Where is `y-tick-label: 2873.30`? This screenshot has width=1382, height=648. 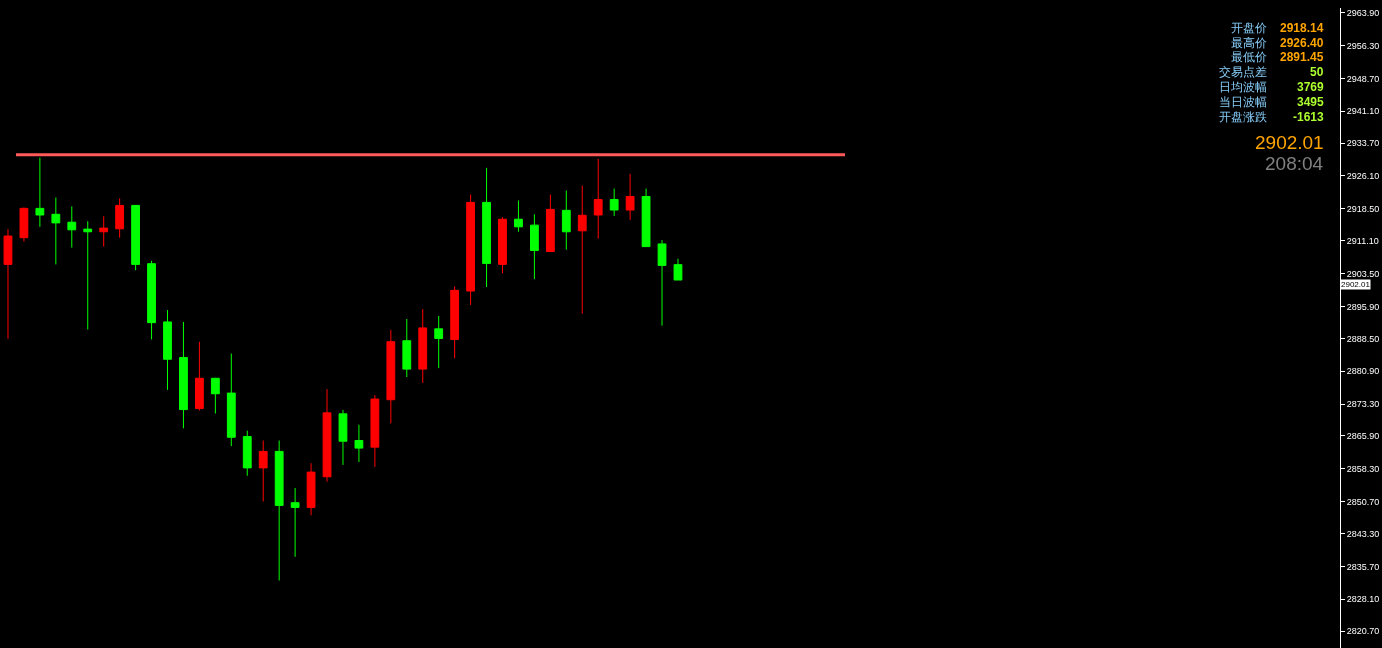 y-tick-label: 2873.30 is located at coordinates (1363, 404).